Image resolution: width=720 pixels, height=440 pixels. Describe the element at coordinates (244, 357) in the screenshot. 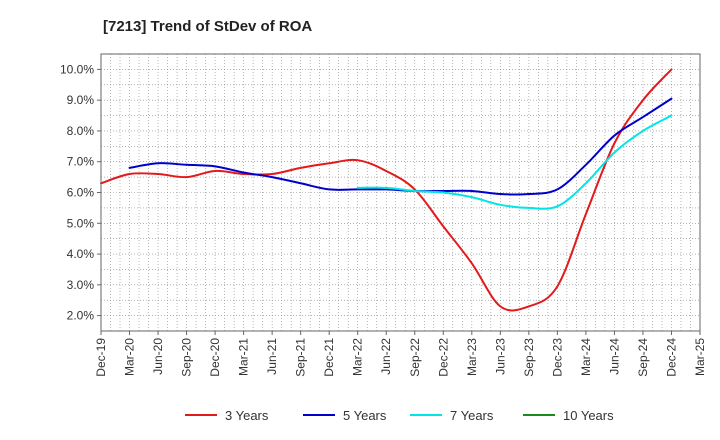

I see `x-tick-label: Mar-21` at that location.